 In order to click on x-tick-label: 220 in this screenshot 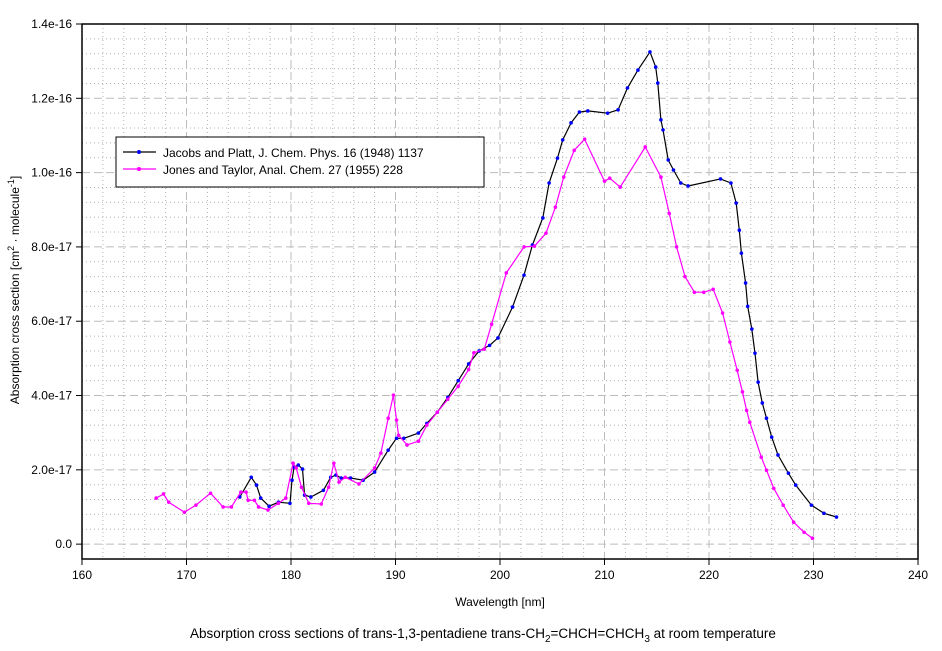, I will do `click(709, 575)`.